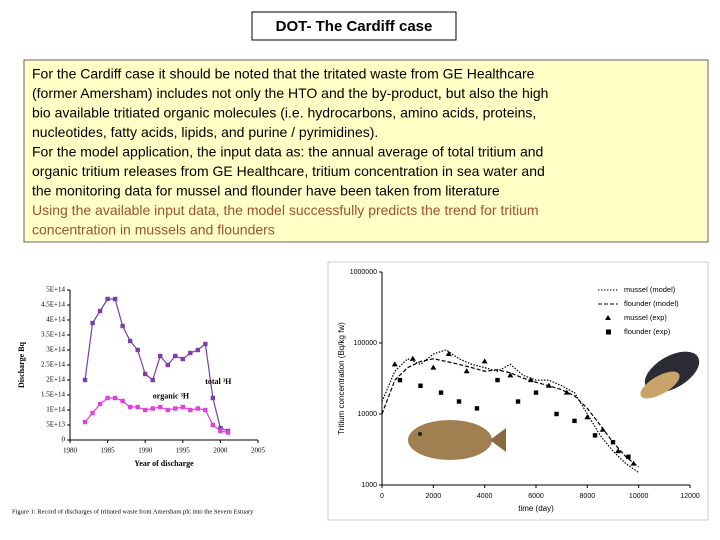 This screenshot has width=720, height=540. What do you see at coordinates (341, 378) in the screenshot?
I see `y-axis-label: Tritium concentration (Bq/kg fw)` at bounding box center [341, 378].